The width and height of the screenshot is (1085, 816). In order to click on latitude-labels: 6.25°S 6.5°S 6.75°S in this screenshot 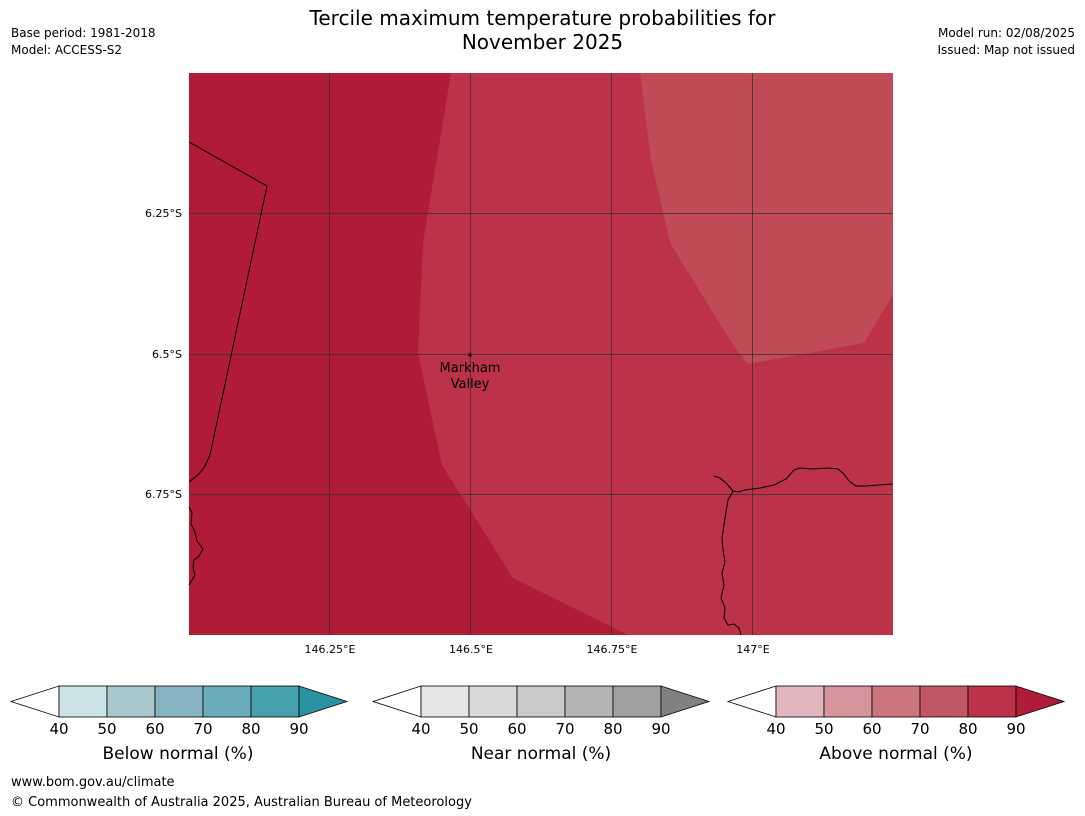, I will do `click(163, 354)`.